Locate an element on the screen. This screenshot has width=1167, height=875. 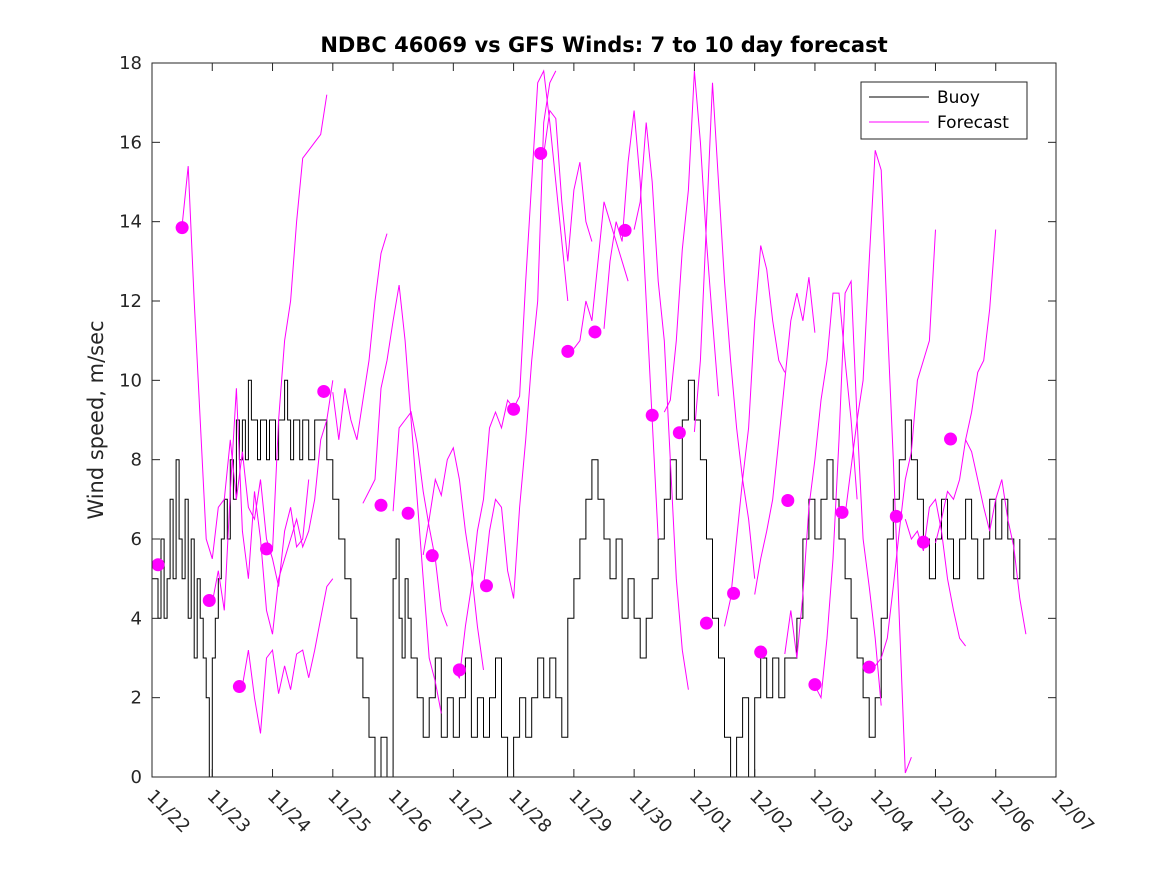
y-tick-label: 2 is located at coordinates (136, 698).